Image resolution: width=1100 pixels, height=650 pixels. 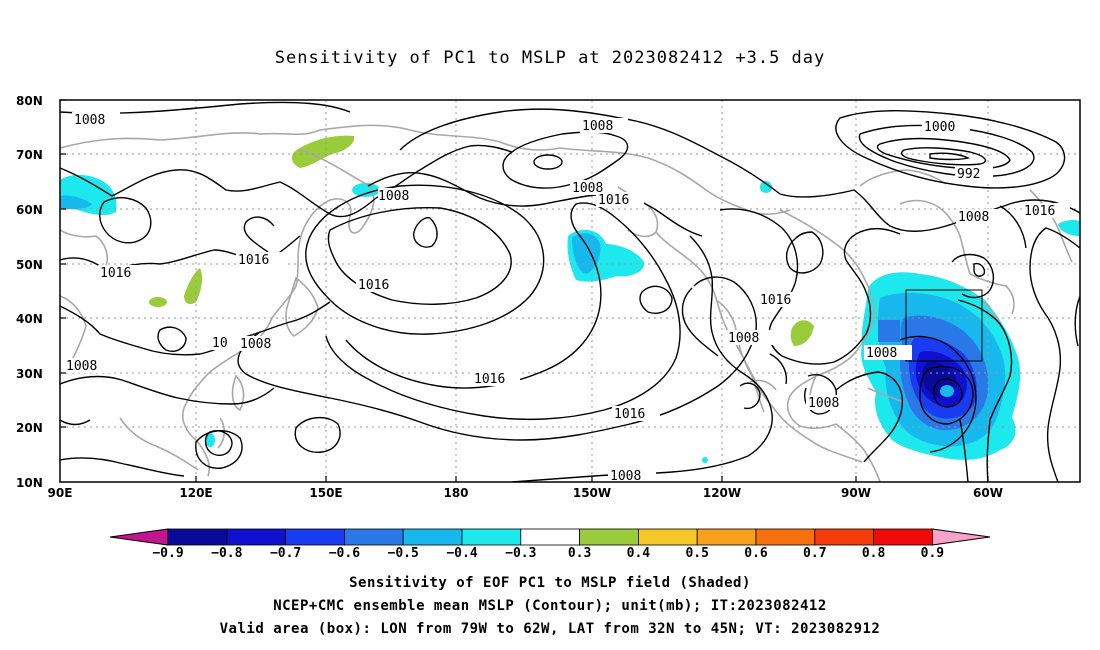 I want to click on colorbar-label: −0.3, so click(x=520, y=553).